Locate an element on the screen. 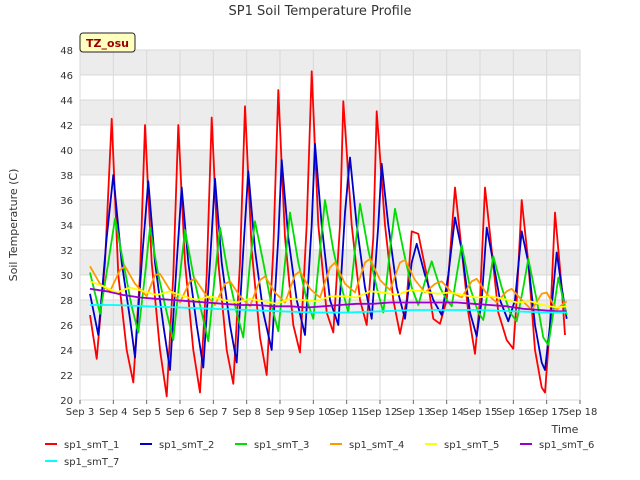  x-tick-label: Sep 15 is located at coordinates (480, 412).